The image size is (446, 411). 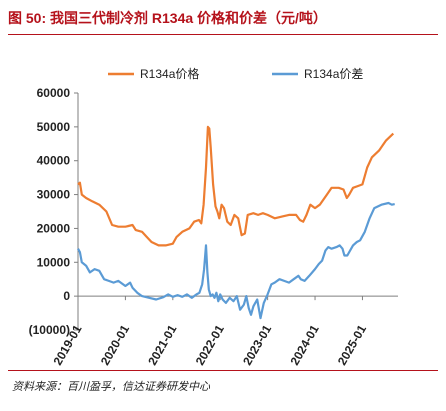 What do you see at coordinates (54, 195) in the screenshot?
I see `y-tick-label: 30000` at bounding box center [54, 195].